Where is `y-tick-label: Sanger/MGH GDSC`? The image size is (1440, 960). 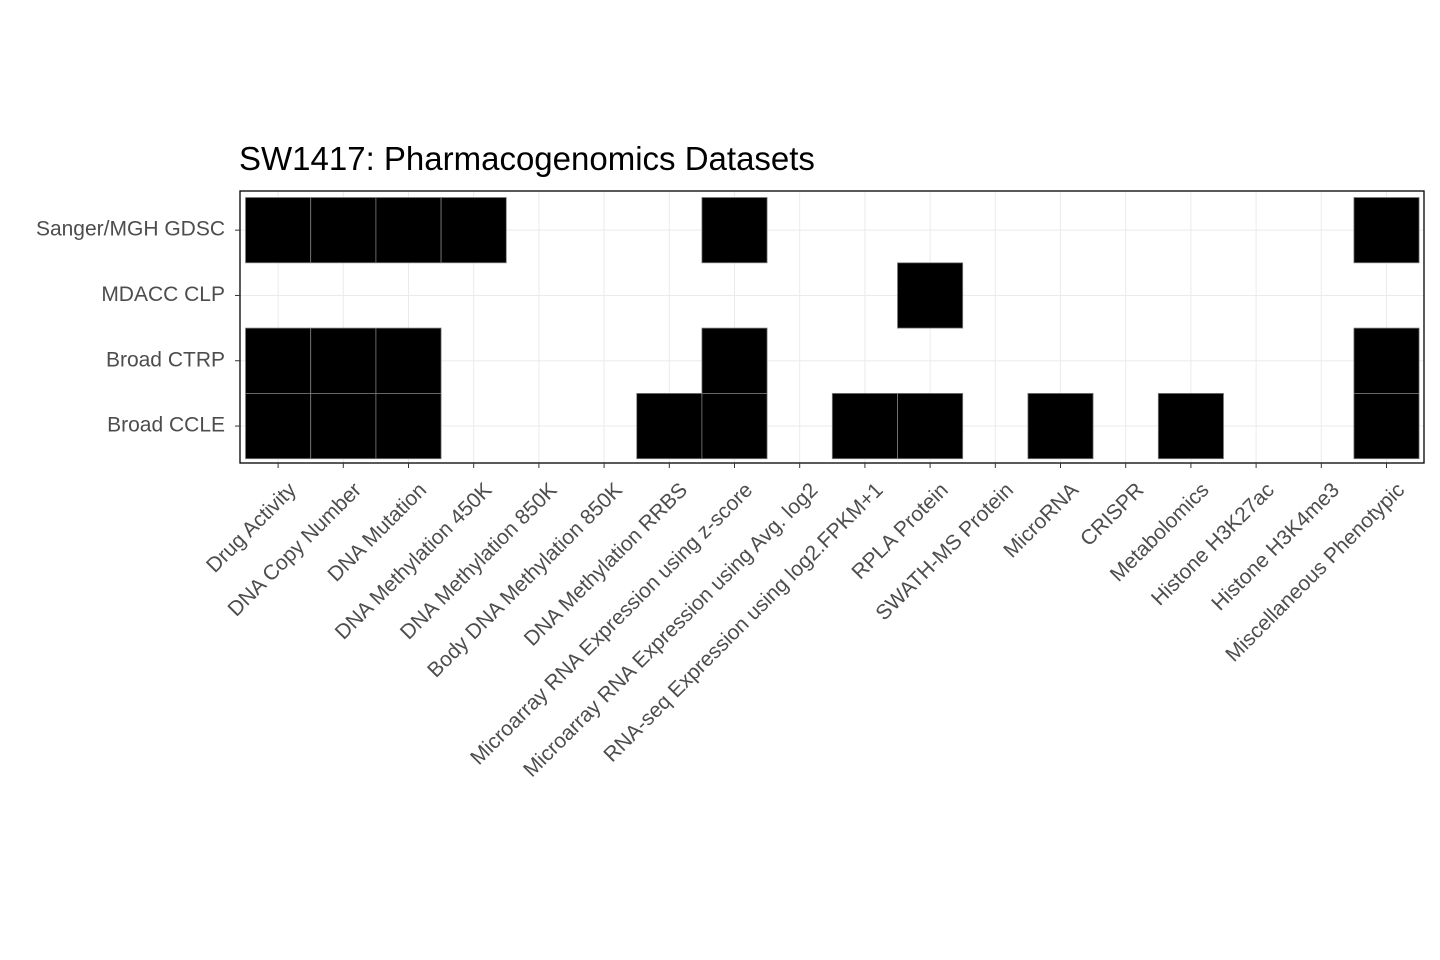 y-tick-label: Sanger/MGH GDSC is located at coordinates (130, 229).